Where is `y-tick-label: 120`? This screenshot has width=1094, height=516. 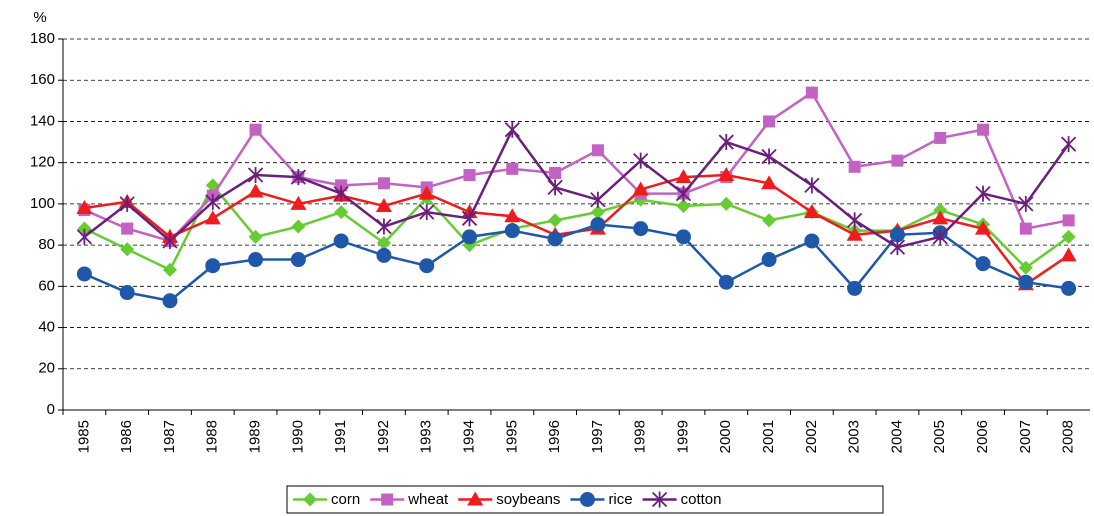
y-tick-label: 120 is located at coordinates (42, 162).